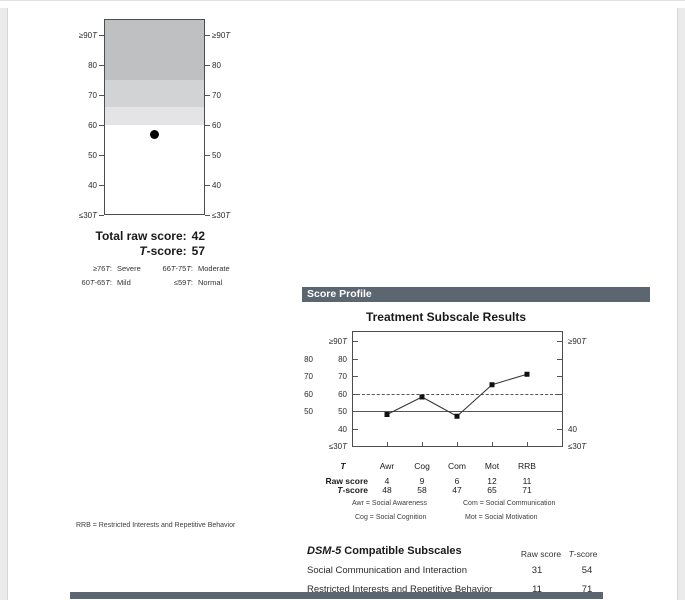  What do you see at coordinates (177, 268) in the screenshot?
I see `severity-key-moderate: 66T-75T:` at bounding box center [177, 268].